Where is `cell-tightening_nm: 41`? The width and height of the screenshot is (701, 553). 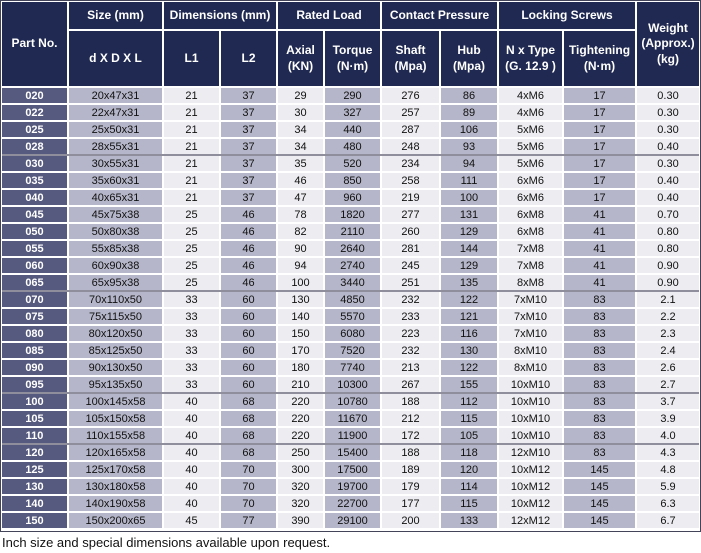
cell-tightening_nm: 41 is located at coordinates (599, 265).